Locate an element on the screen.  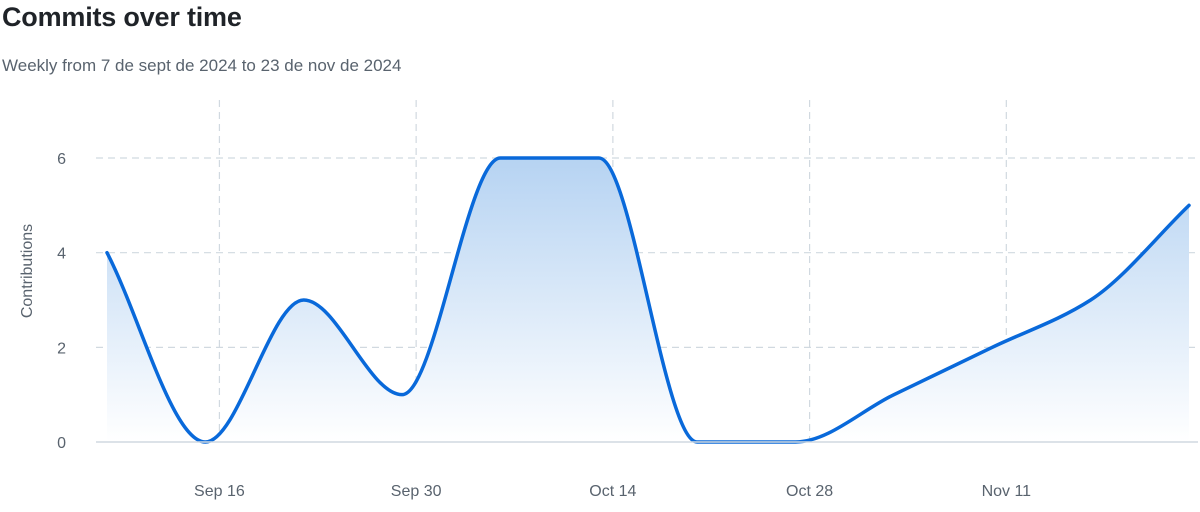
y-tick-label: 2 is located at coordinates (61, 348).